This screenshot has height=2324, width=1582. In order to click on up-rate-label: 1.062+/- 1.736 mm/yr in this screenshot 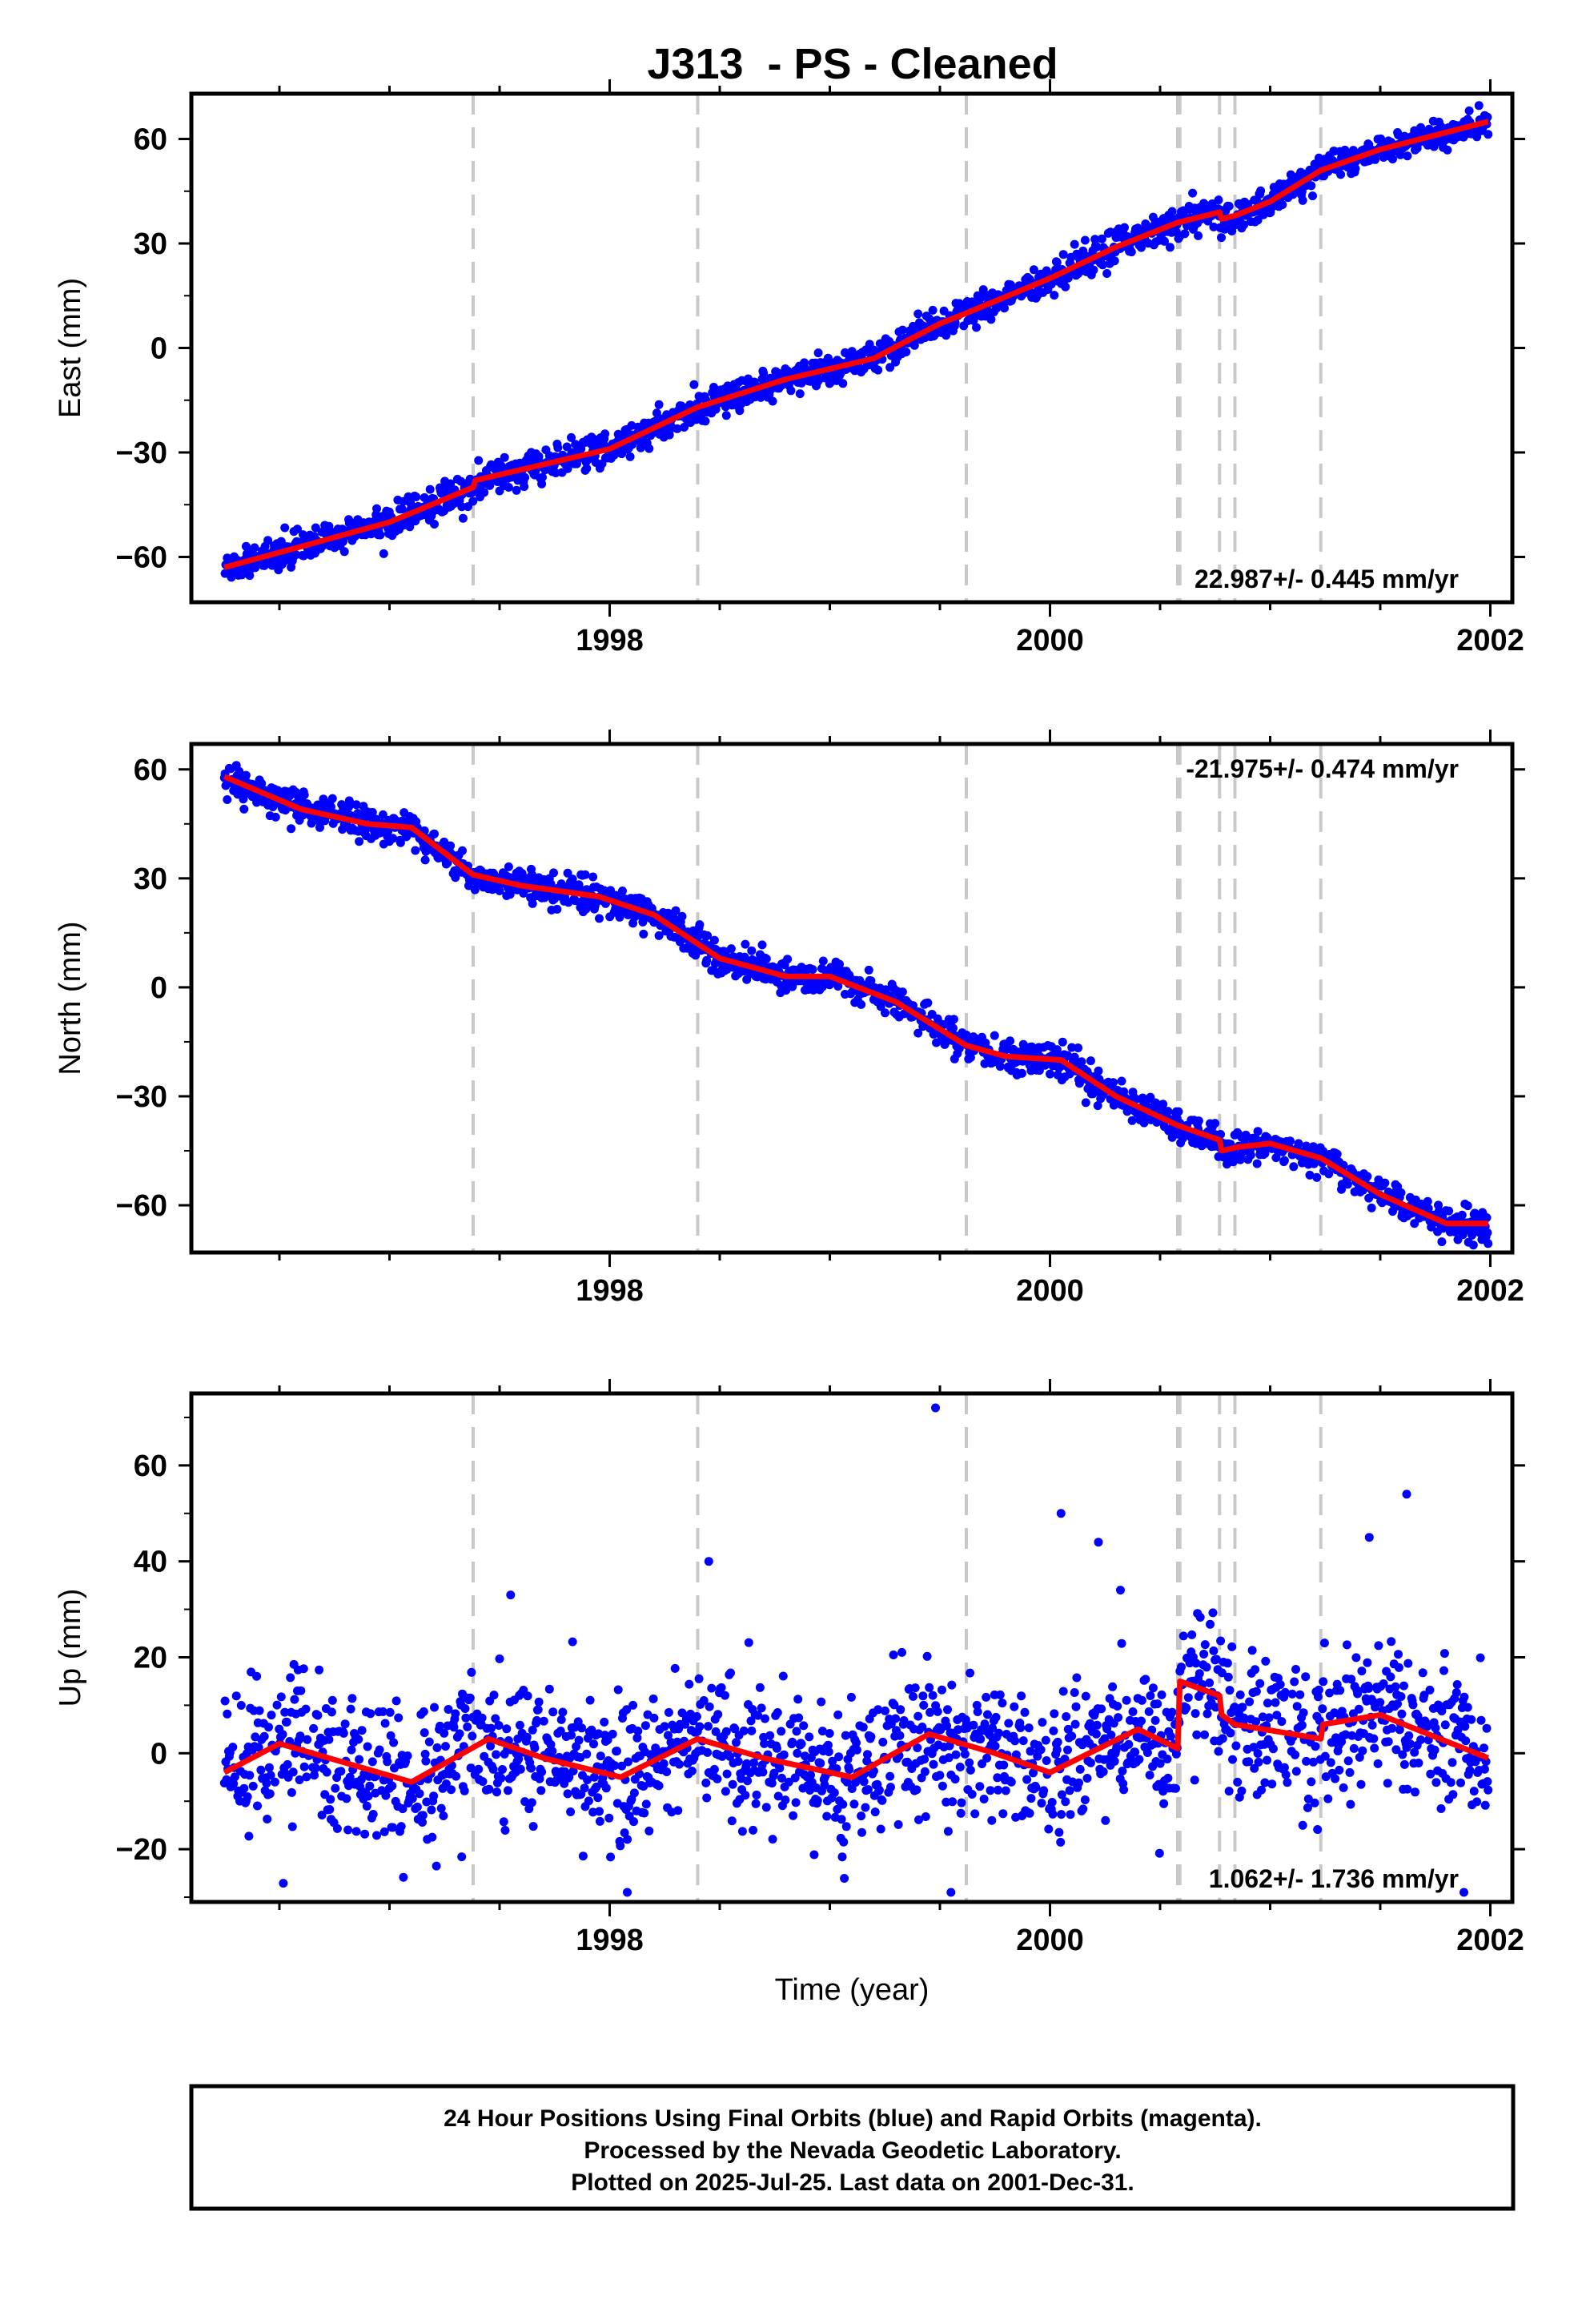, I will do `click(1334, 1878)`.